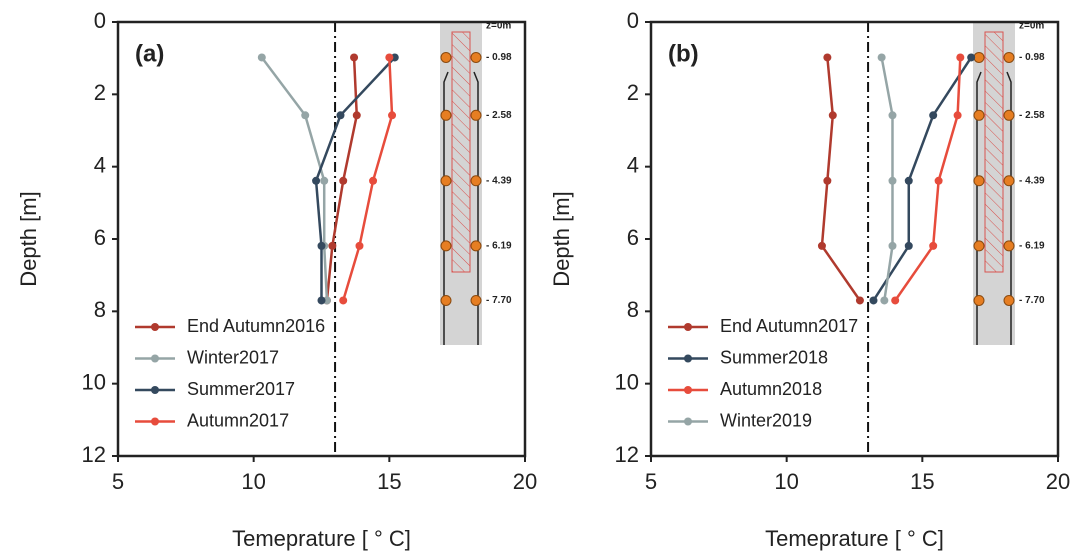 This screenshot has height=560, width=1075. Describe the element at coordinates (683, 53) in the screenshot. I see `panel-label: (b)` at that location.